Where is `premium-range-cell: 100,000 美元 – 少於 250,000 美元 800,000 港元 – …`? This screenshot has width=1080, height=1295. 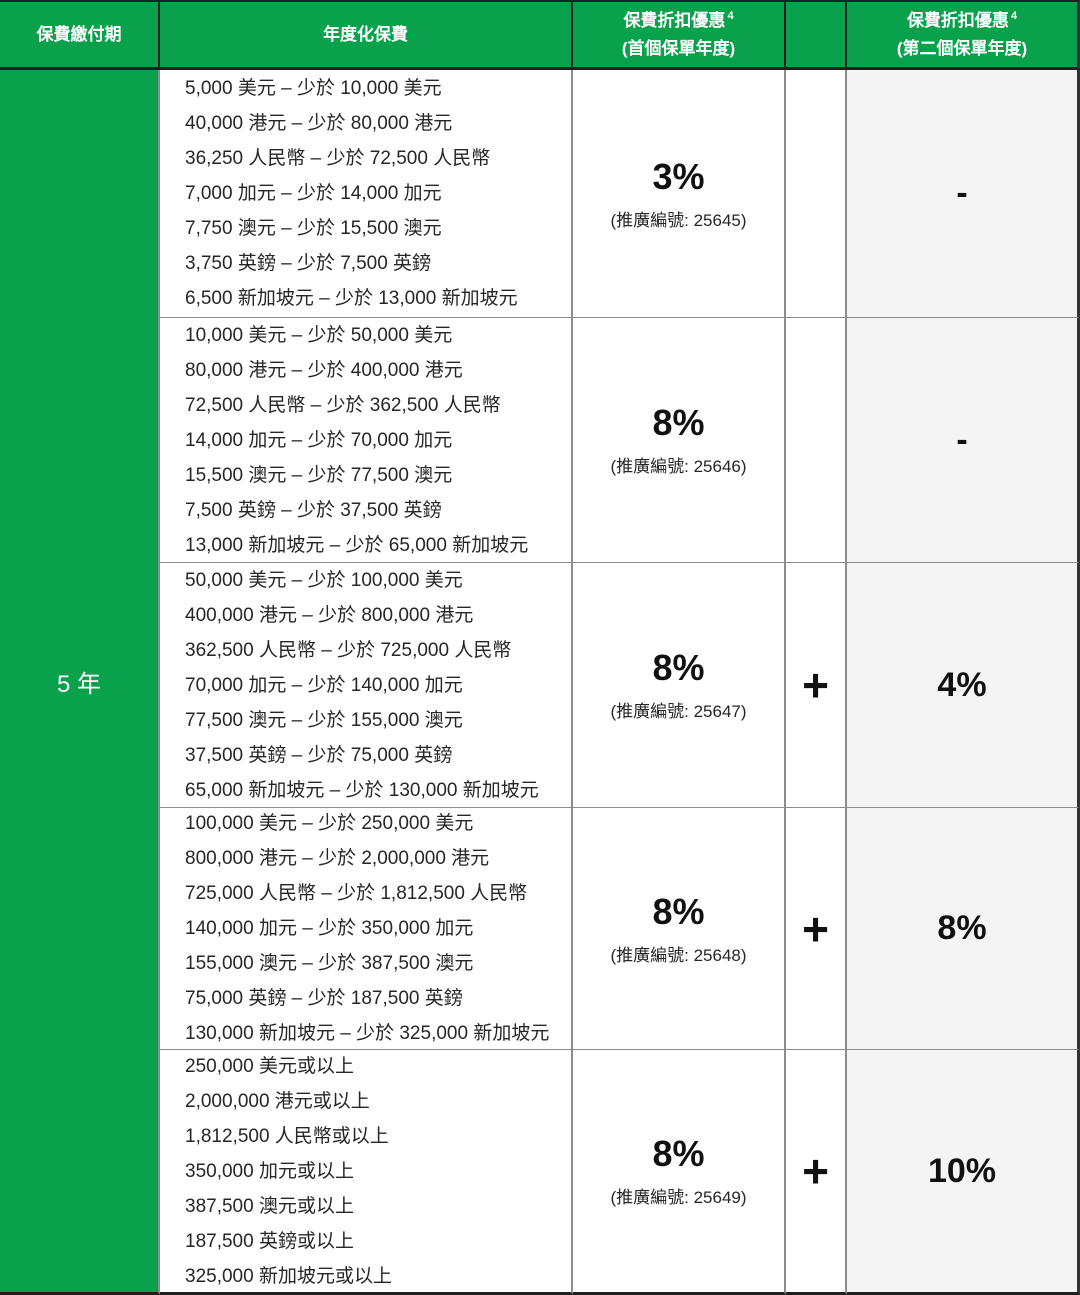 premium-range-cell: 100,000 美元 – 少於 250,000 美元 800,000 港元 – … is located at coordinates (366, 929).